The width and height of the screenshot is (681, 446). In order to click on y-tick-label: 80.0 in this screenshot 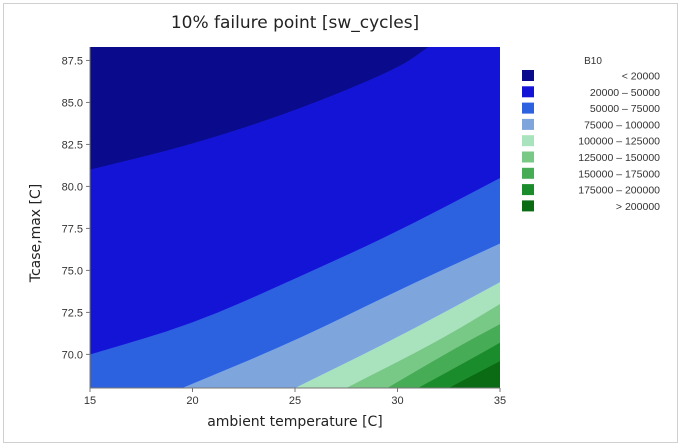, I will do `click(72, 187)`.